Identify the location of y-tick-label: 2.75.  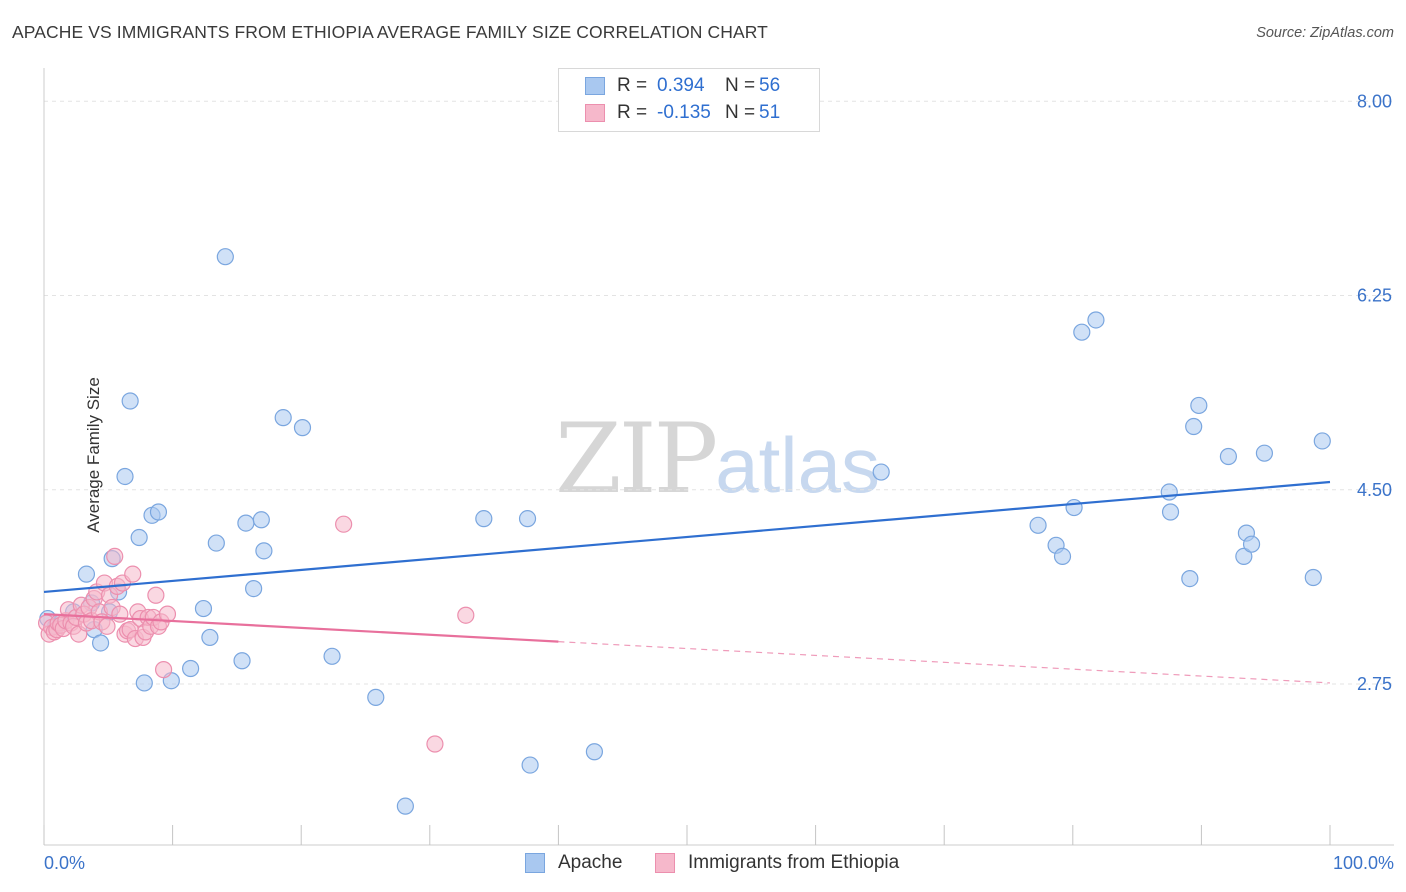
(1374, 684).